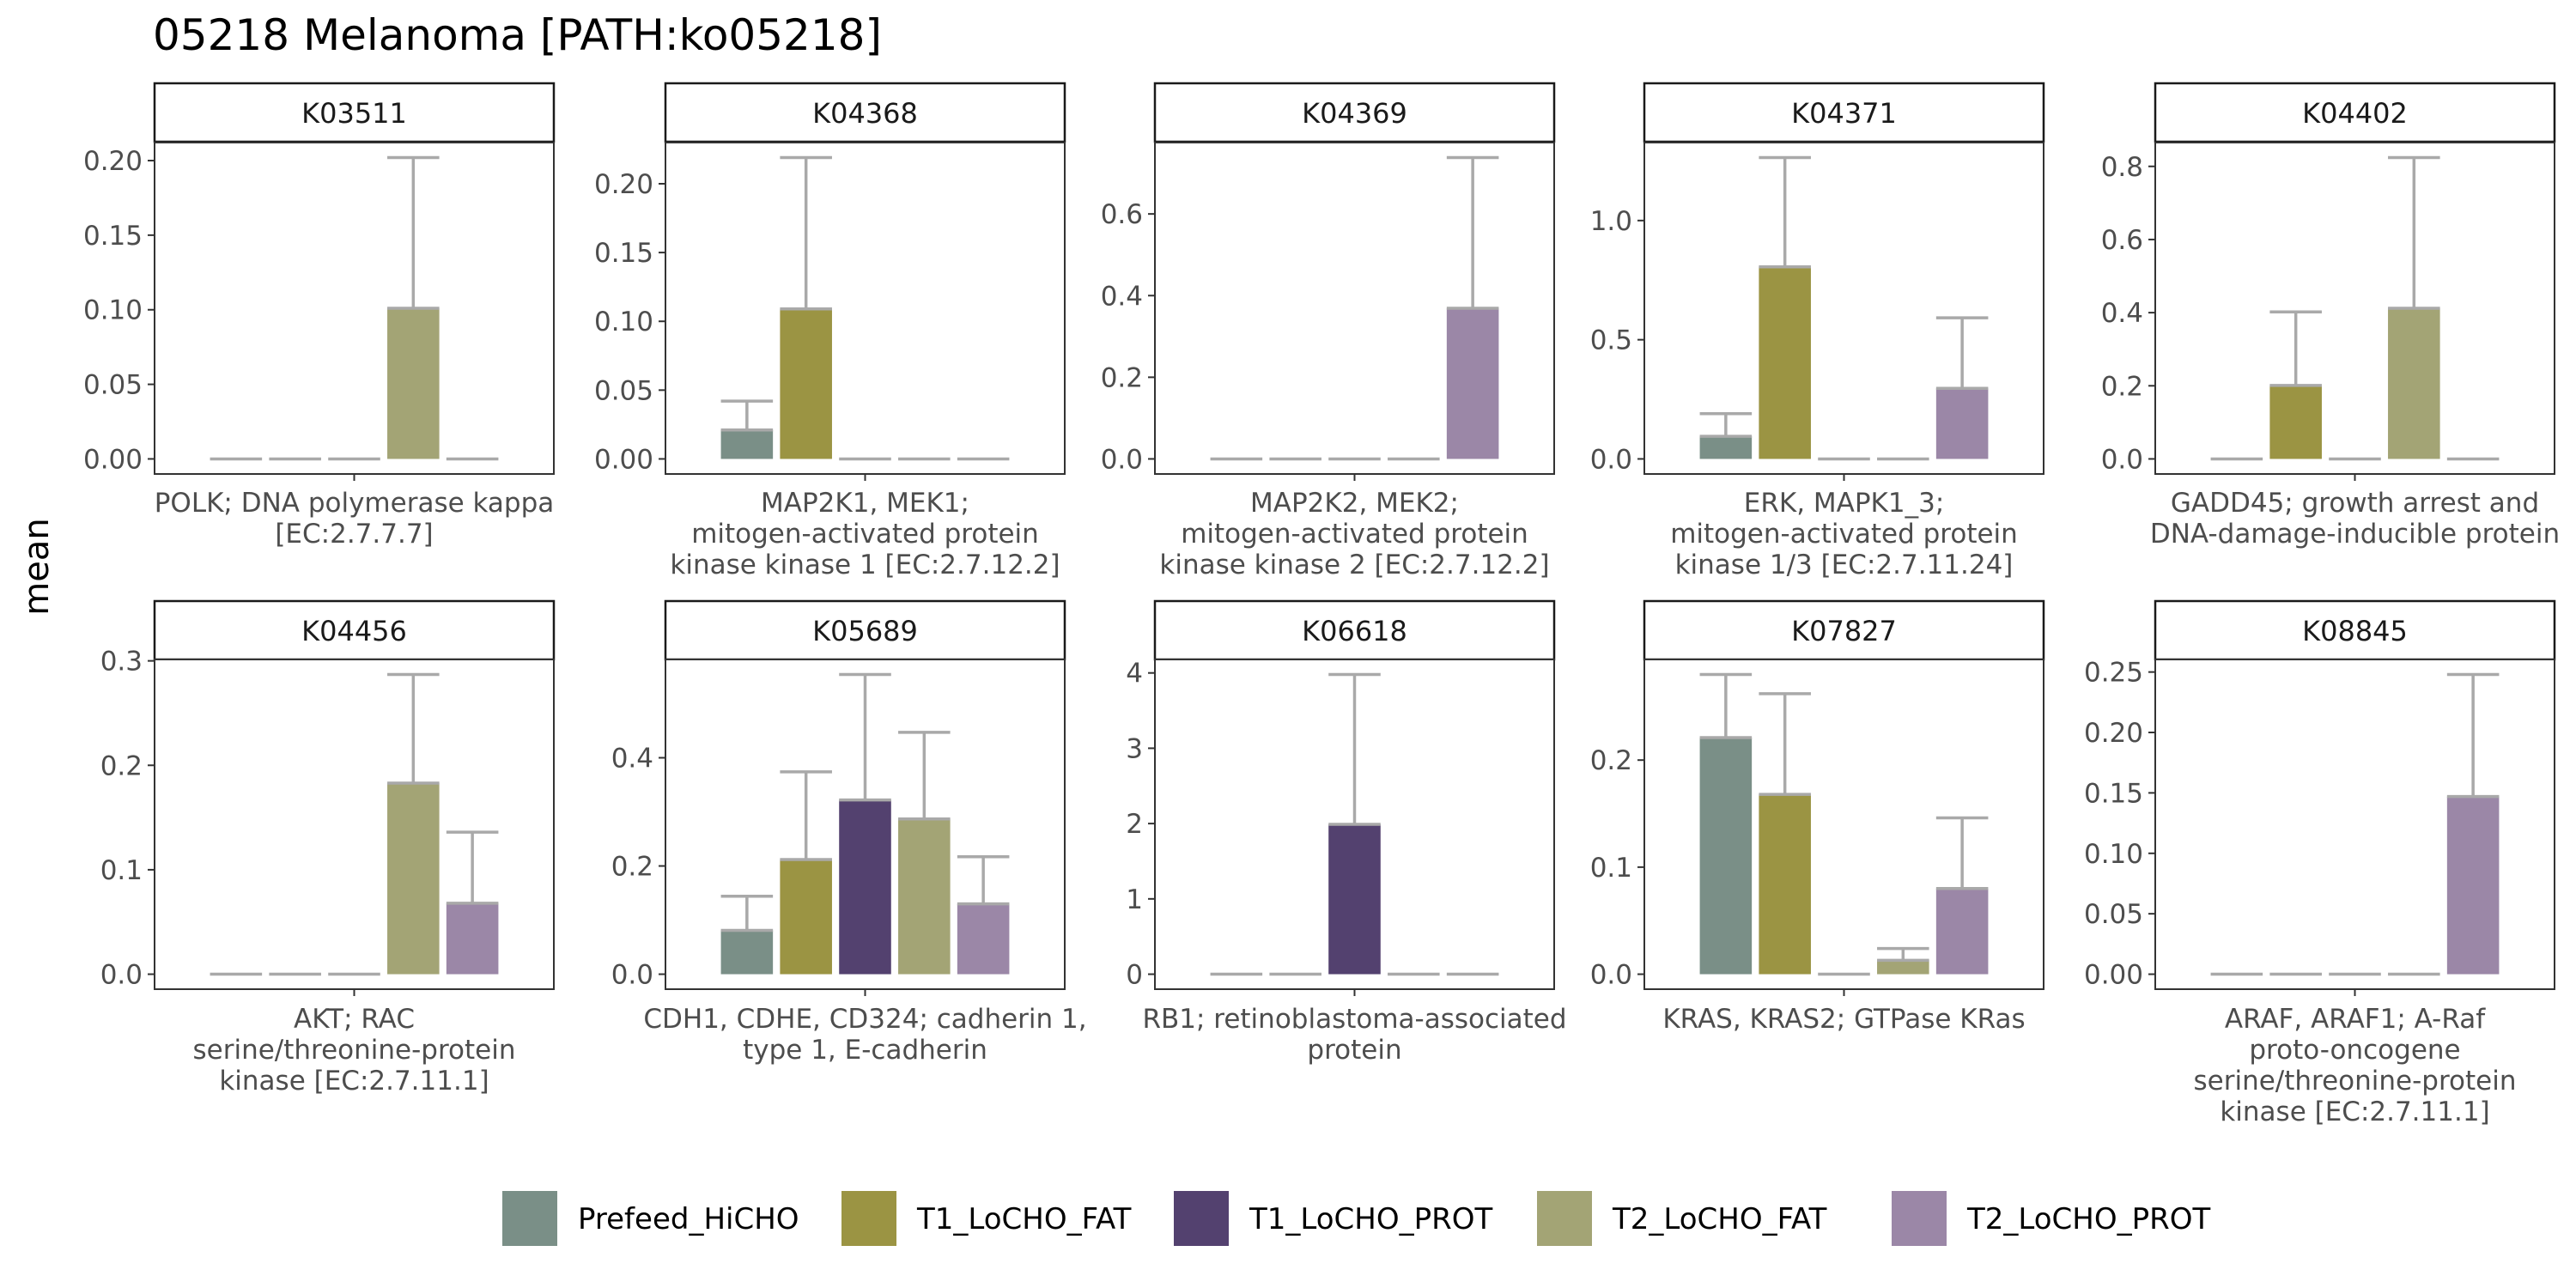 Image resolution: width=2576 pixels, height=1288 pixels. What do you see at coordinates (354, 534) in the screenshot?
I see `x-tick-label: [EC:2.7.7.7]` at bounding box center [354, 534].